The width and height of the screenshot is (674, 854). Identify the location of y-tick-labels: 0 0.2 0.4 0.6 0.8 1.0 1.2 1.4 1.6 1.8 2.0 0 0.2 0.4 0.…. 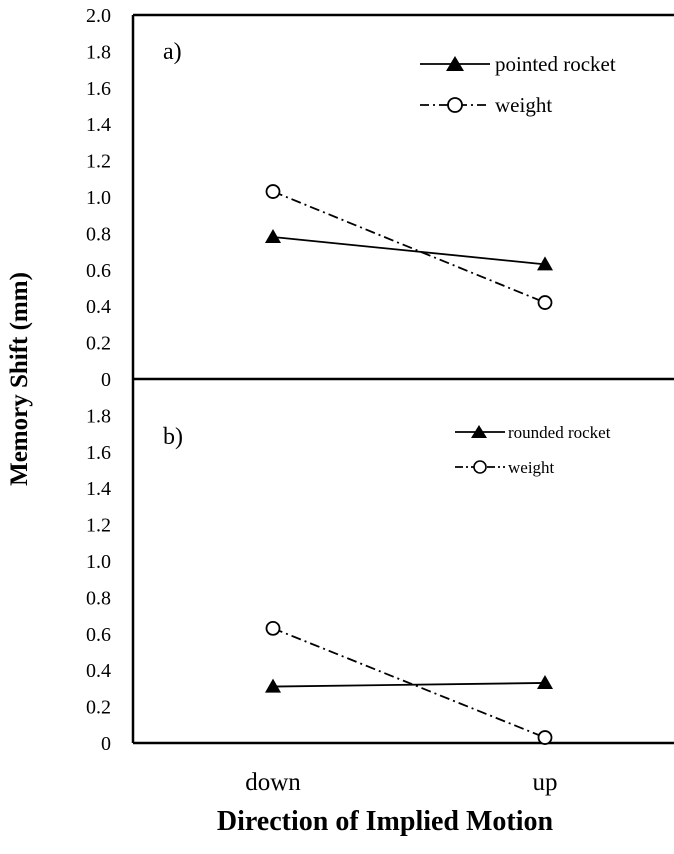
(98, 380).